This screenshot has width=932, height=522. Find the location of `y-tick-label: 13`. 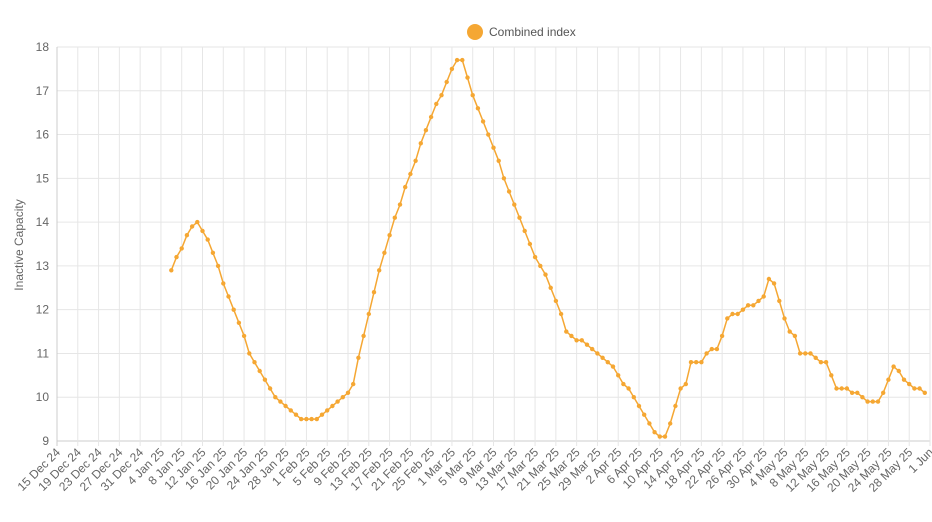

y-tick-label: 13 is located at coordinates (43, 266).